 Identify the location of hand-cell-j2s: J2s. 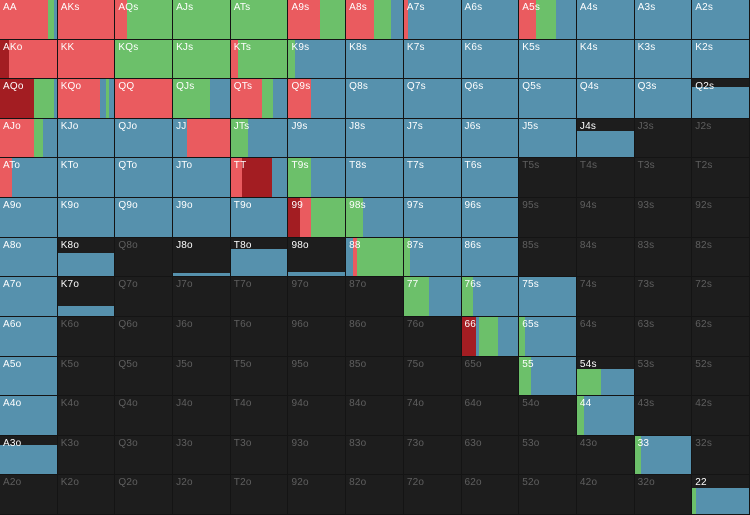
(720, 138).